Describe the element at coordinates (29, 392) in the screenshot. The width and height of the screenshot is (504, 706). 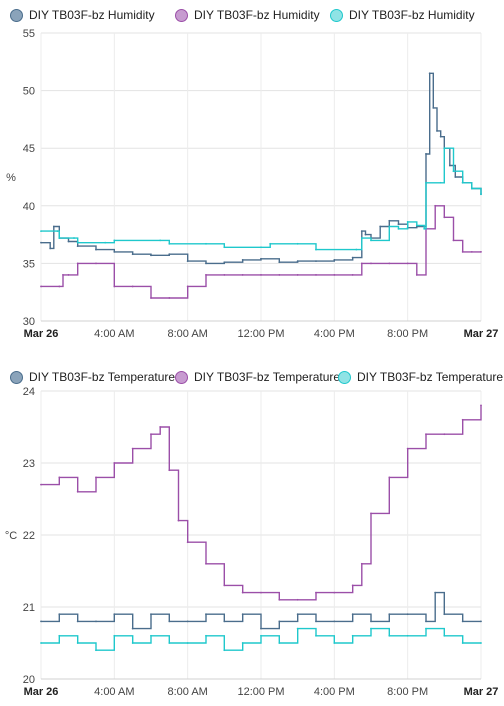
I see `y-tick-label: 24` at that location.